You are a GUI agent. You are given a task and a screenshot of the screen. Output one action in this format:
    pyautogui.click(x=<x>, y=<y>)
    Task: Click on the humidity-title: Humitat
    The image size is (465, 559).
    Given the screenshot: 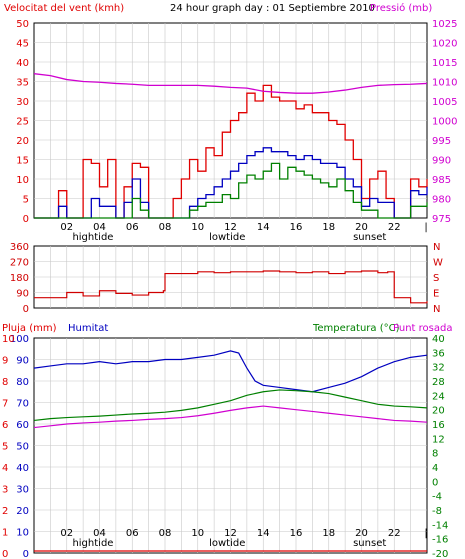 What is the action you would take?
    pyautogui.click(x=88, y=328)
    